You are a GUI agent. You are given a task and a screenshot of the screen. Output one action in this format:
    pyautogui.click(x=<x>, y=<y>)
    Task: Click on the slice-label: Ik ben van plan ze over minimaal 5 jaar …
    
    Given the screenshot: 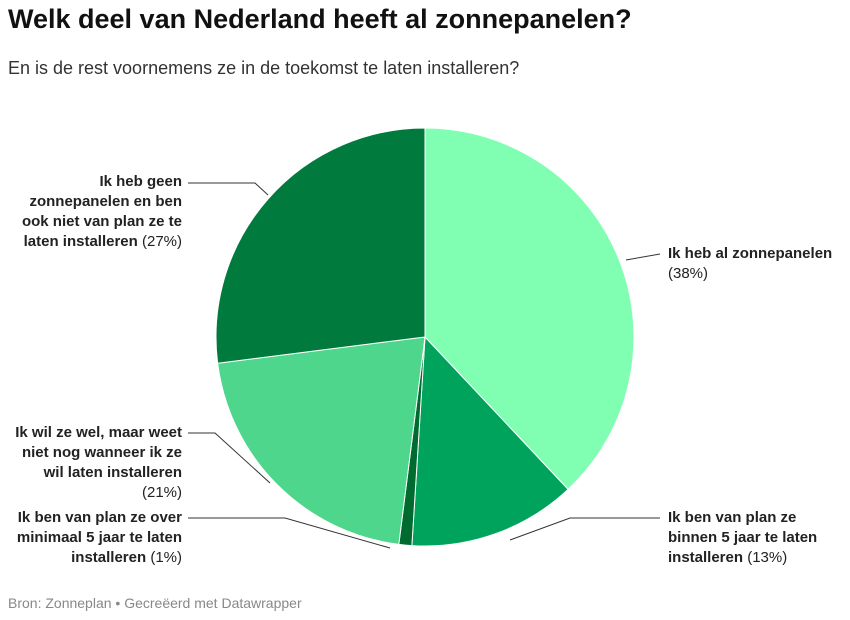 What is the action you would take?
    pyautogui.click(x=96, y=538)
    